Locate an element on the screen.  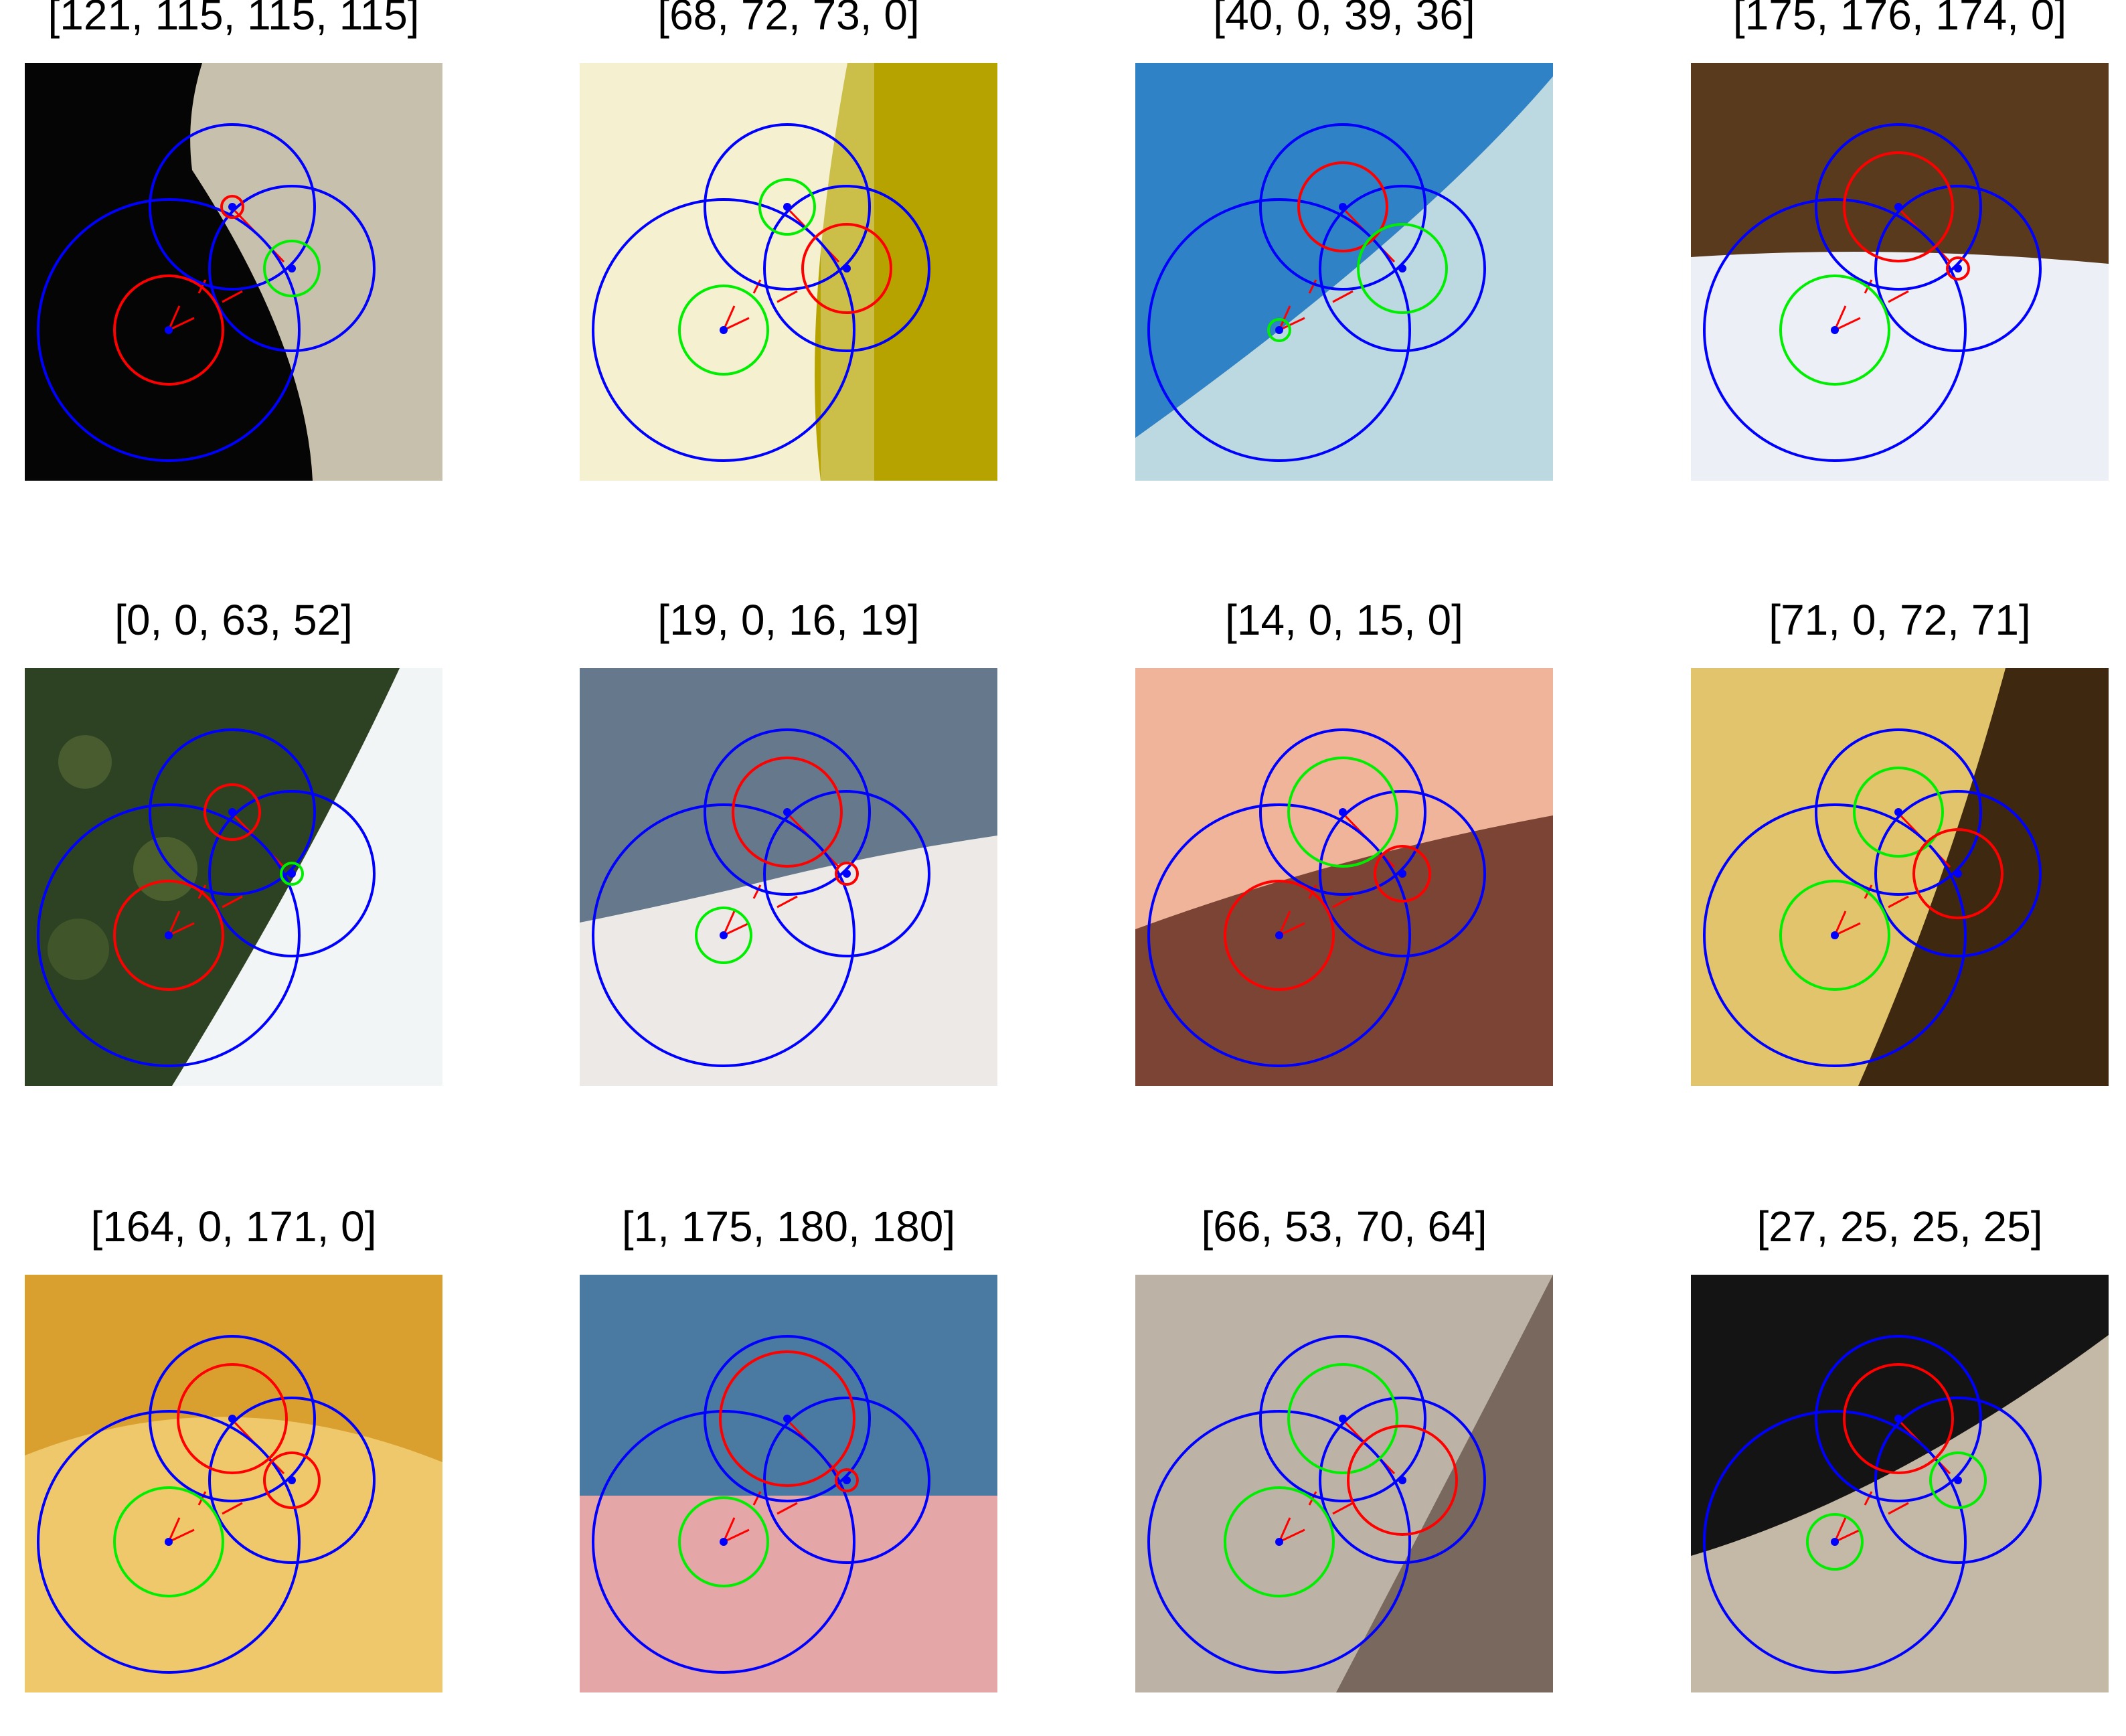
image-panel: [66, 53, 70, 64] is located at coordinates (1344, 1446).